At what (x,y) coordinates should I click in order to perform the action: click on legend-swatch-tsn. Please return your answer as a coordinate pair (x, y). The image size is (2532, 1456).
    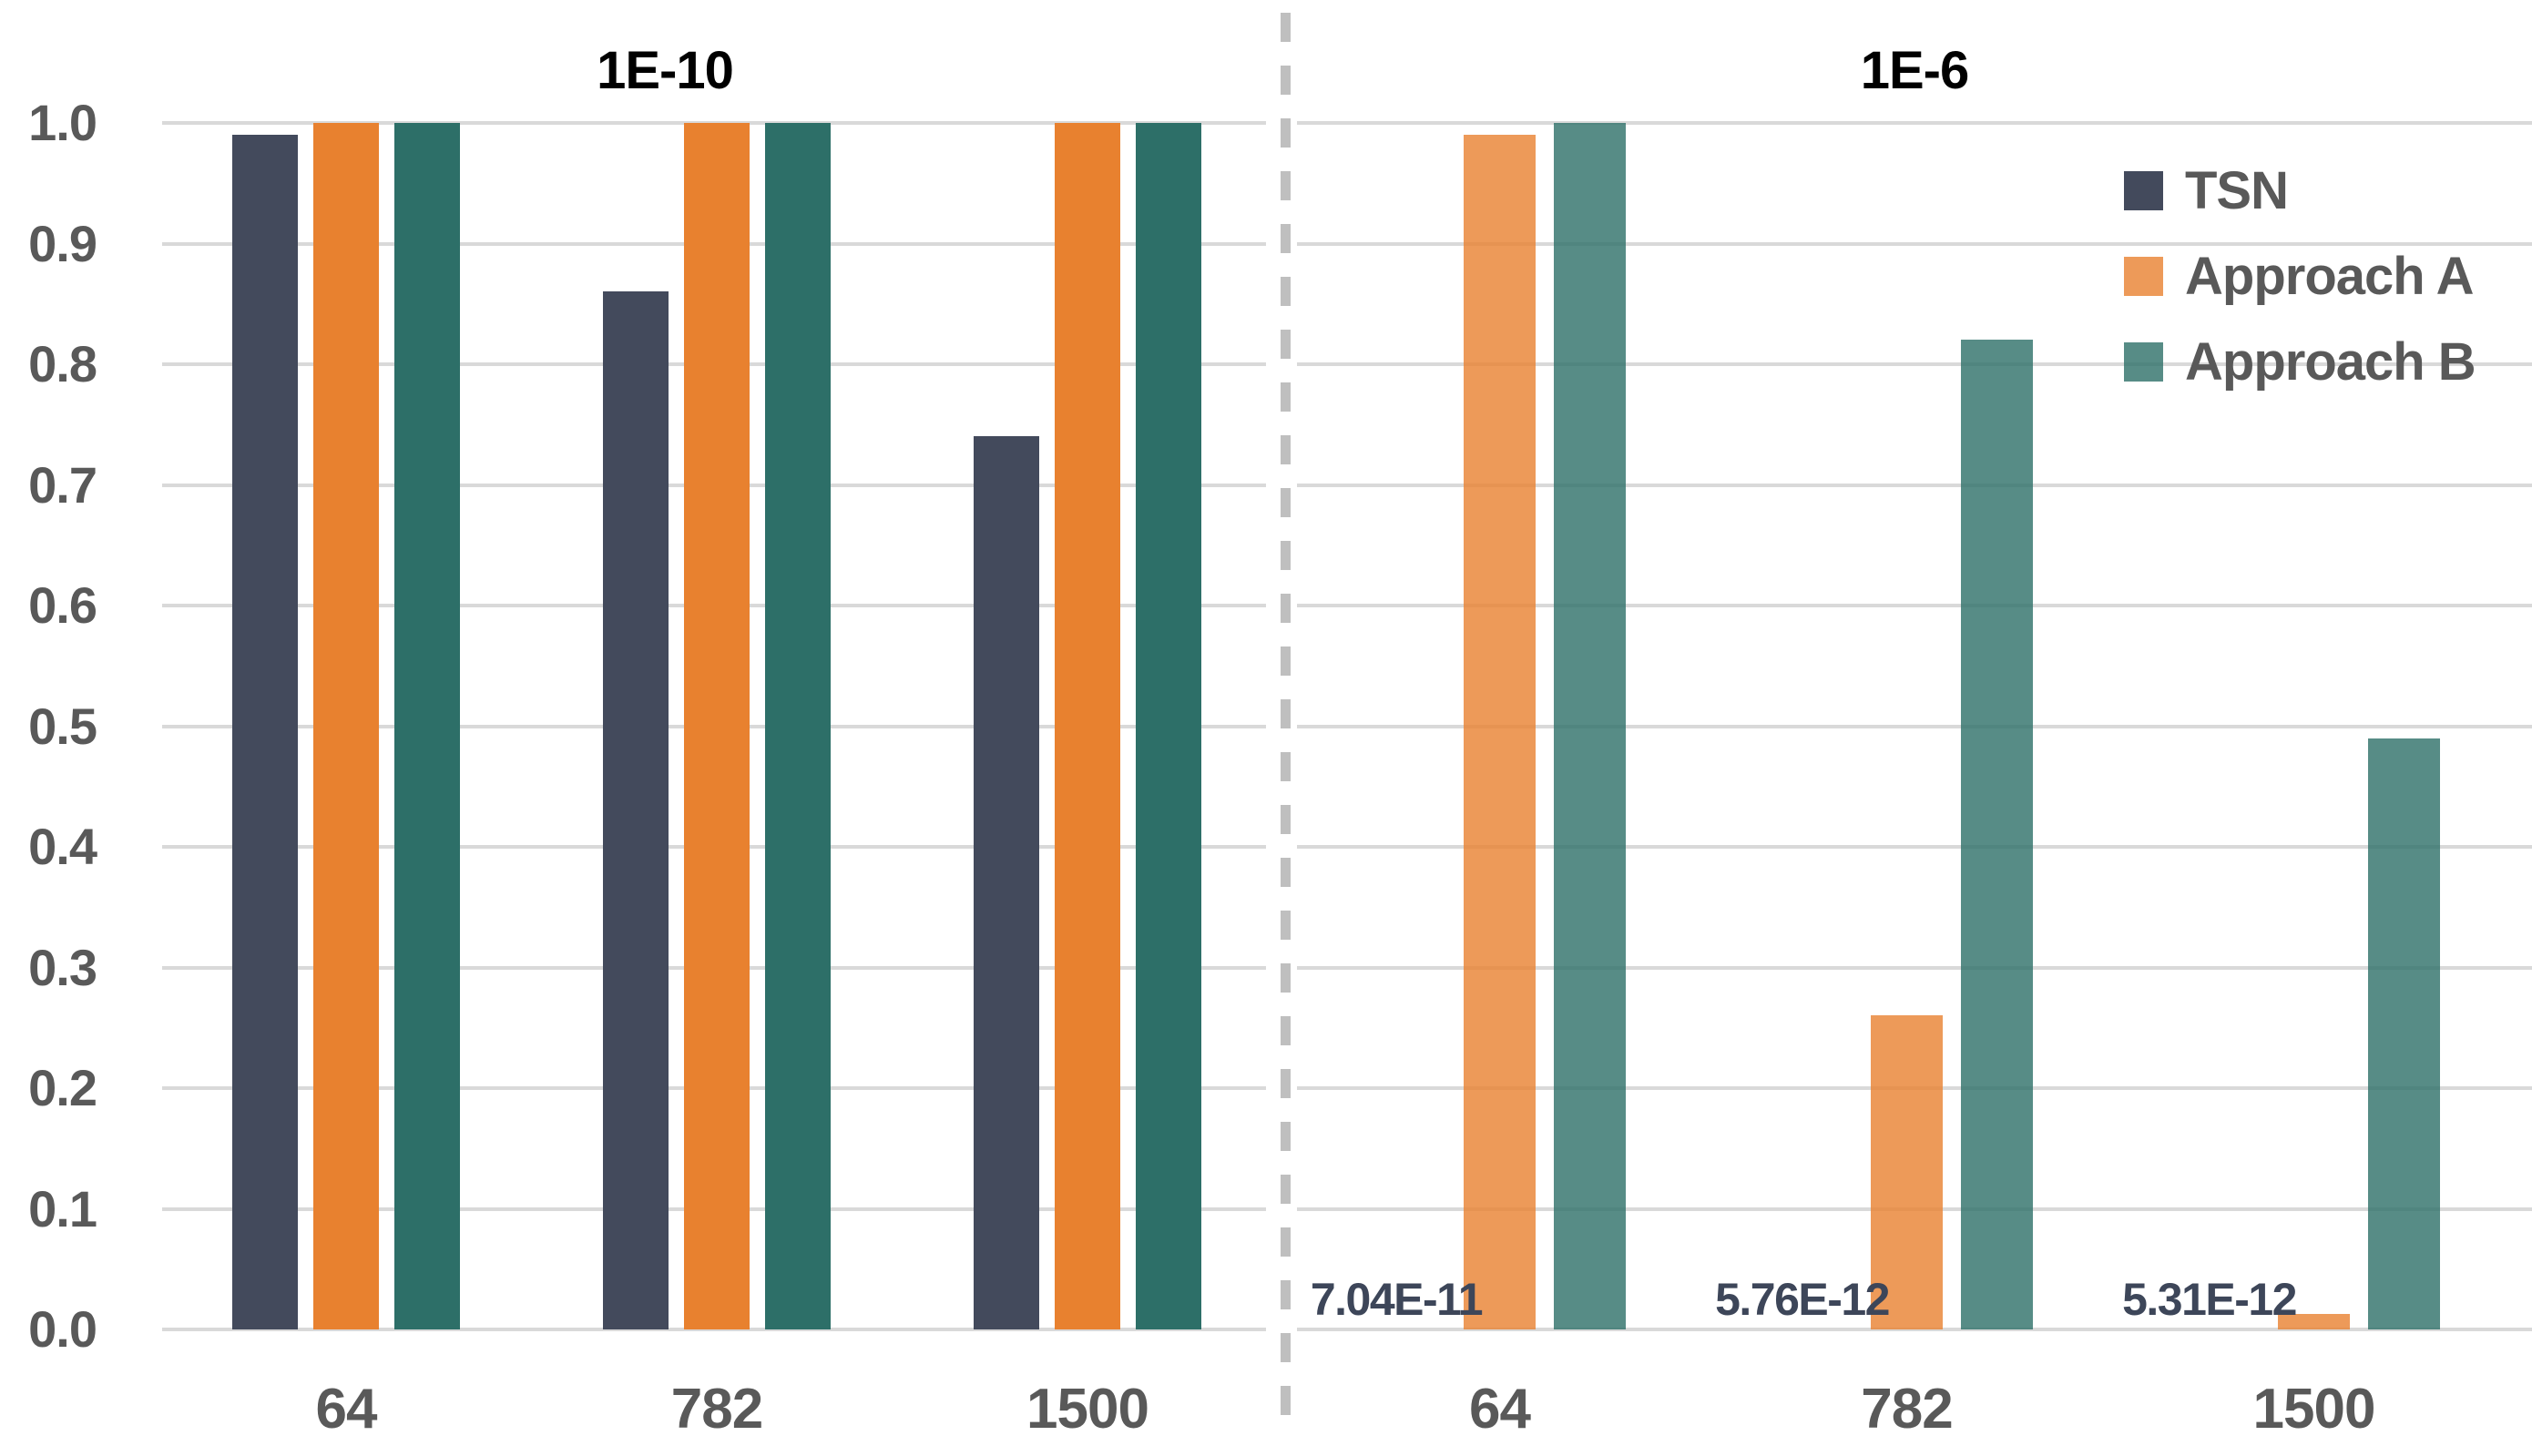
    Looking at the image, I should click on (2143, 190).